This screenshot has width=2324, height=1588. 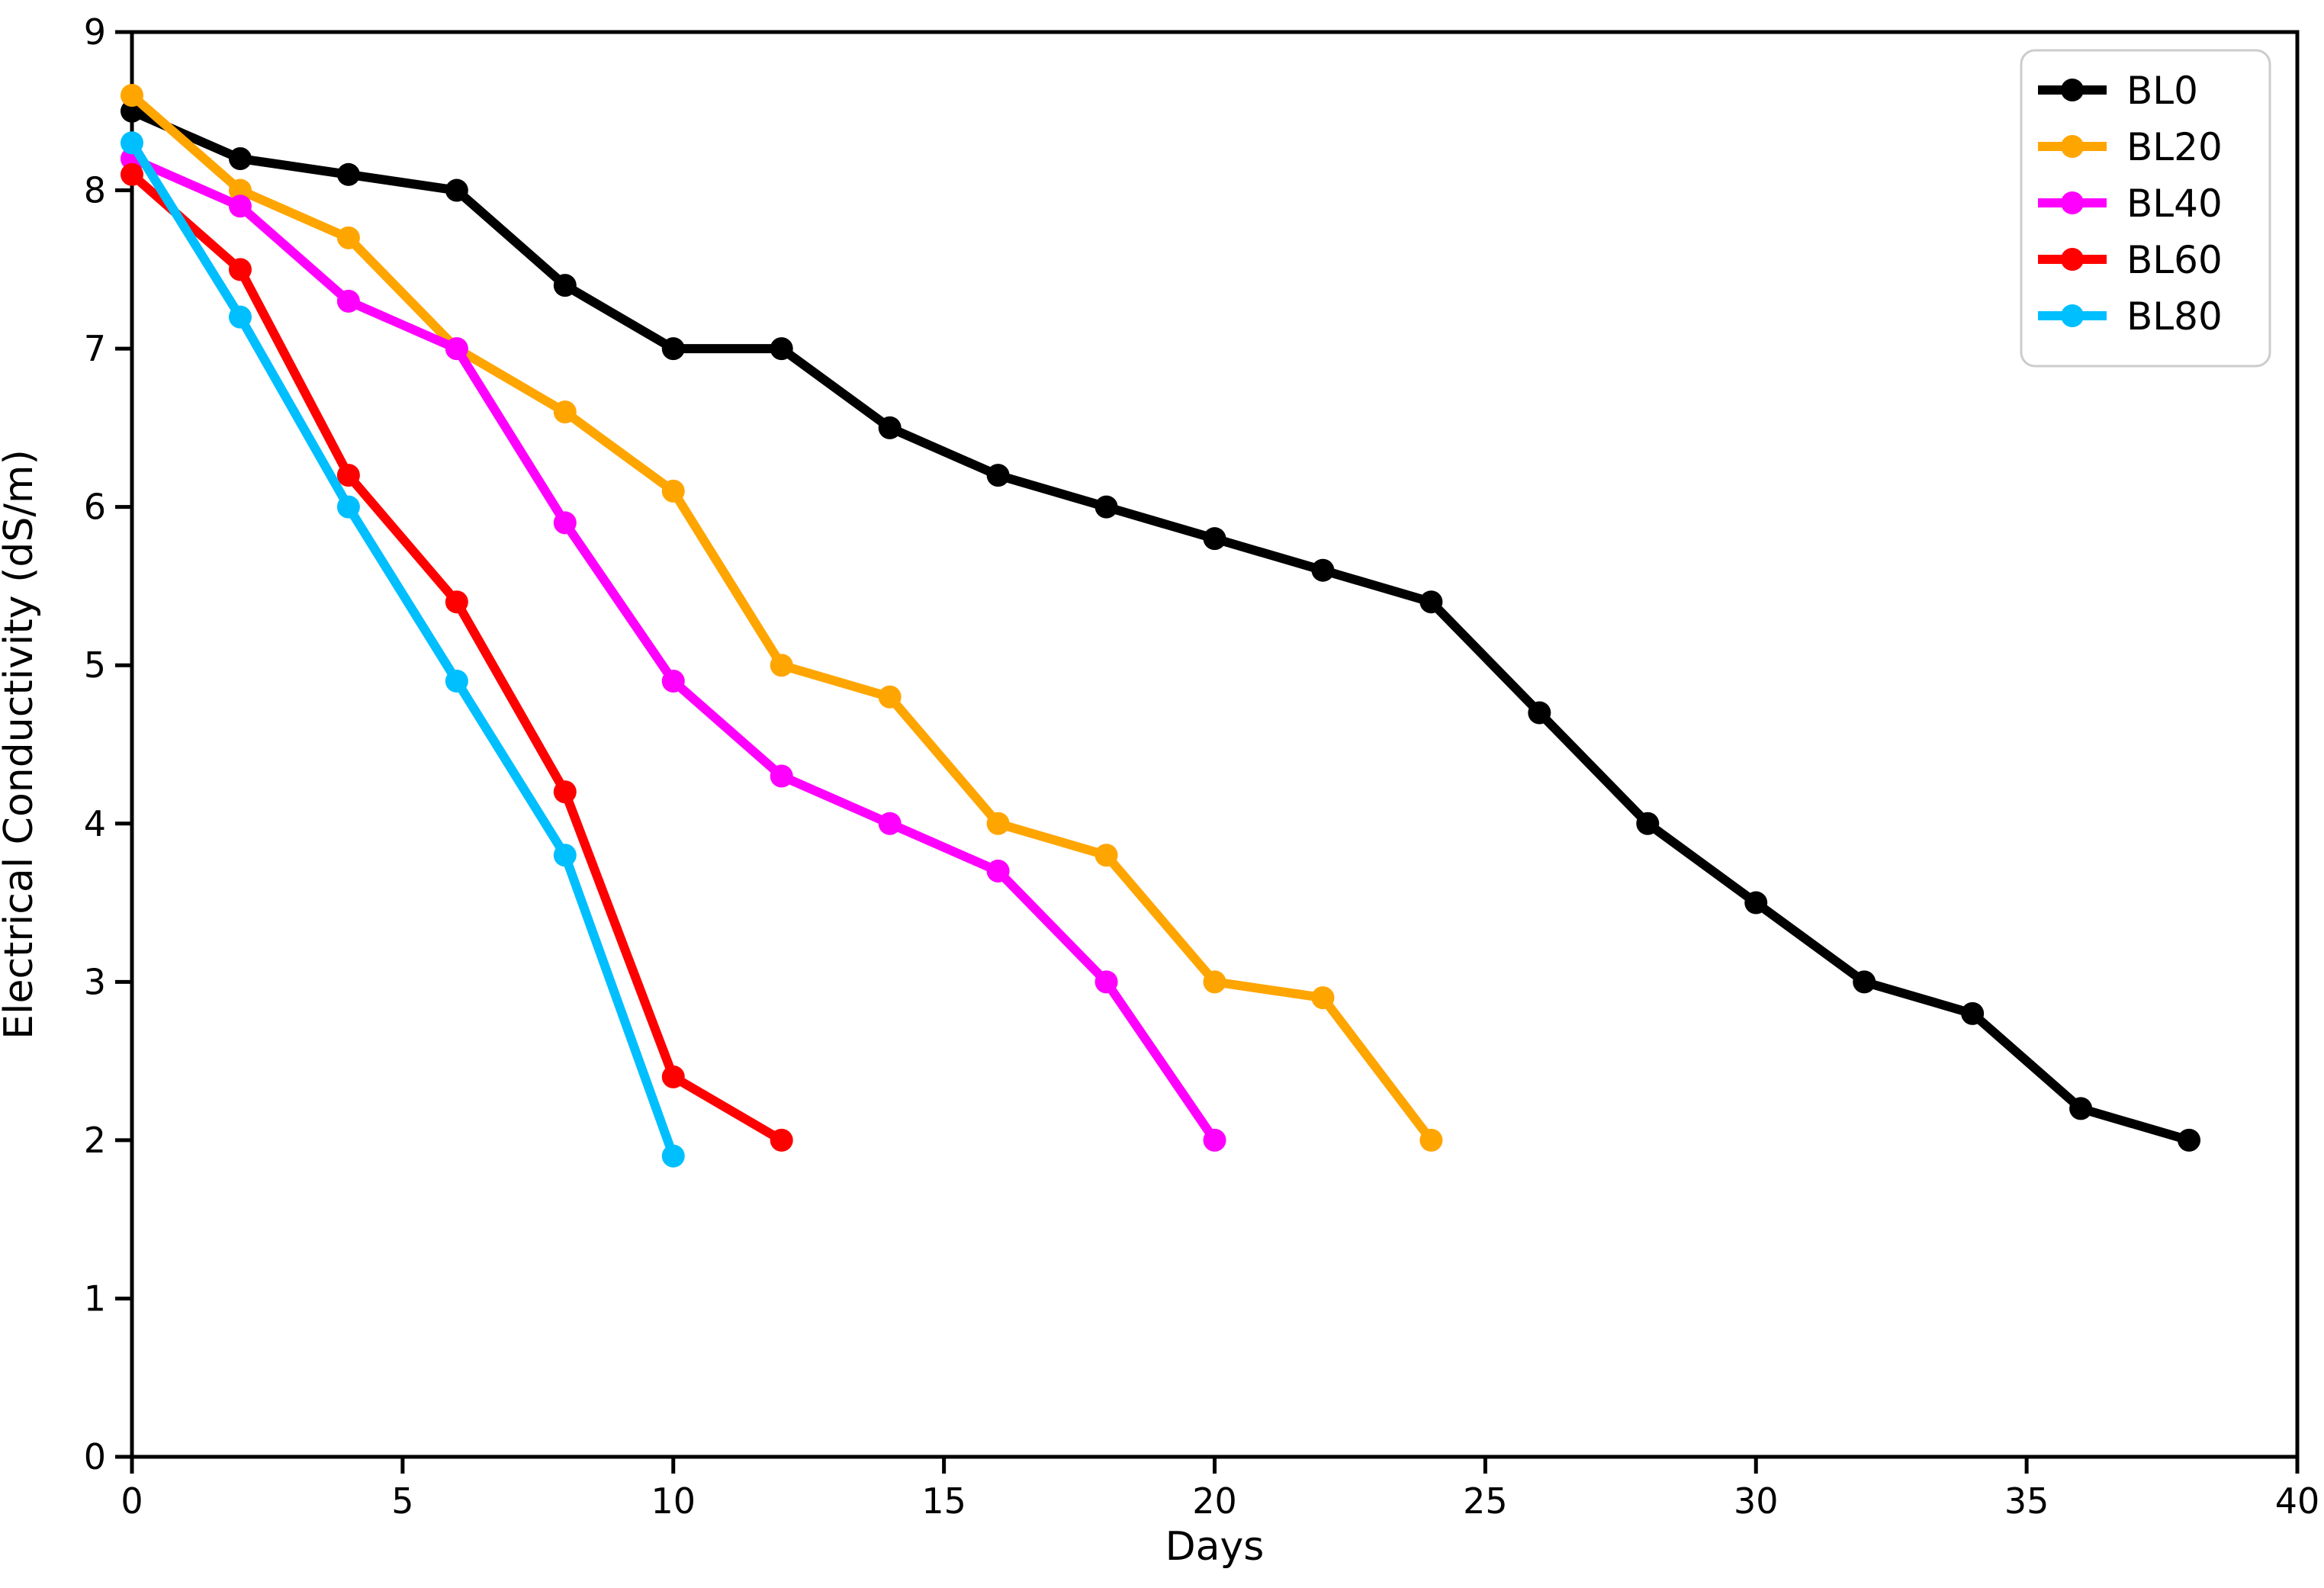 What do you see at coordinates (1215, 1547) in the screenshot?
I see `x-axis-title: Days` at bounding box center [1215, 1547].